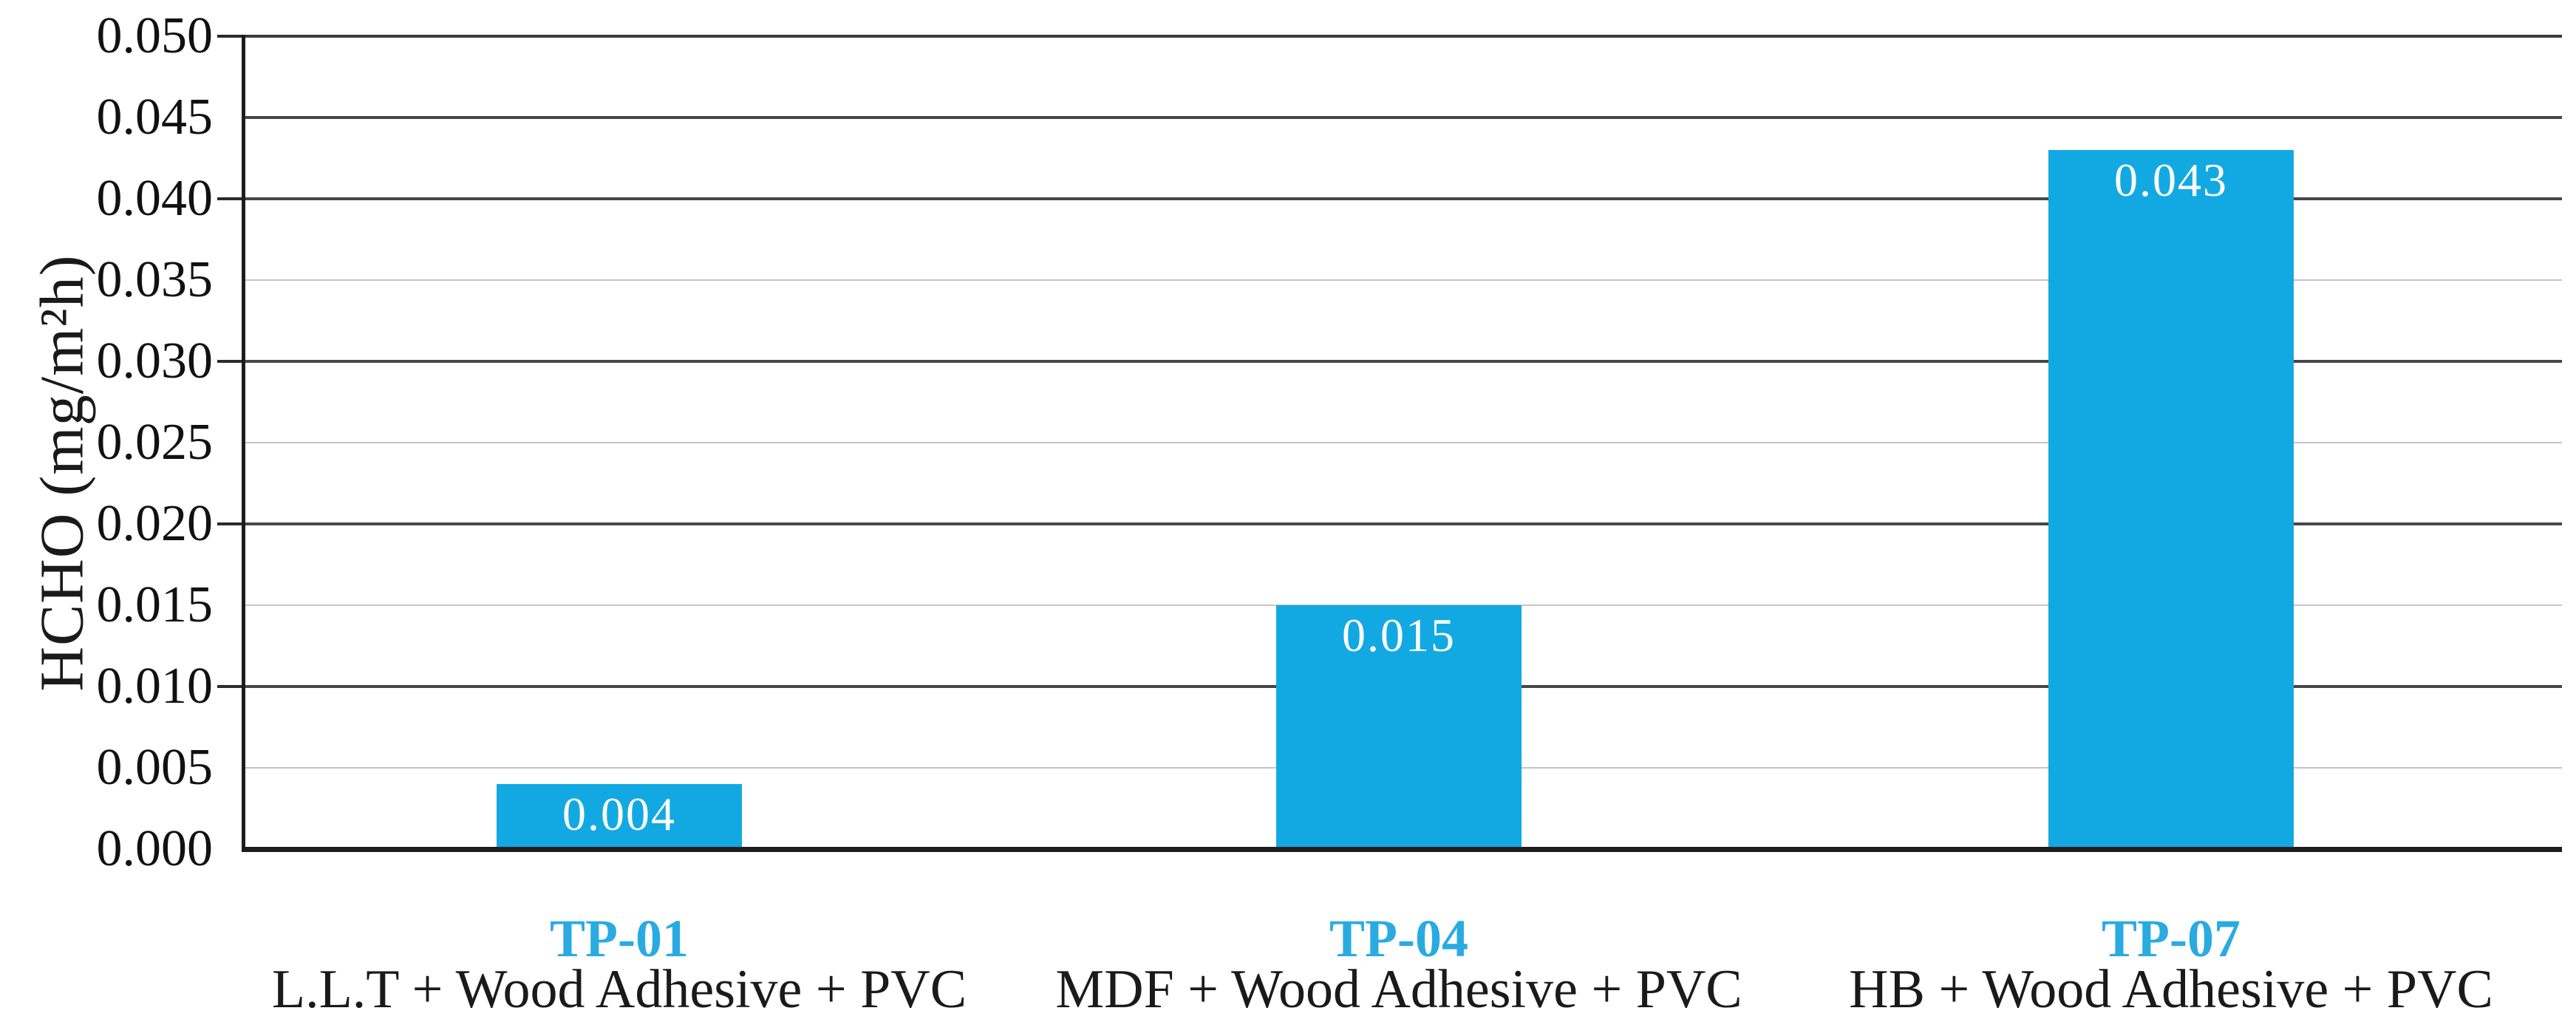 Image resolution: width=2576 pixels, height=1022 pixels. Describe the element at coordinates (2171, 180) in the screenshot. I see `bar-value-label: 0.043` at that location.